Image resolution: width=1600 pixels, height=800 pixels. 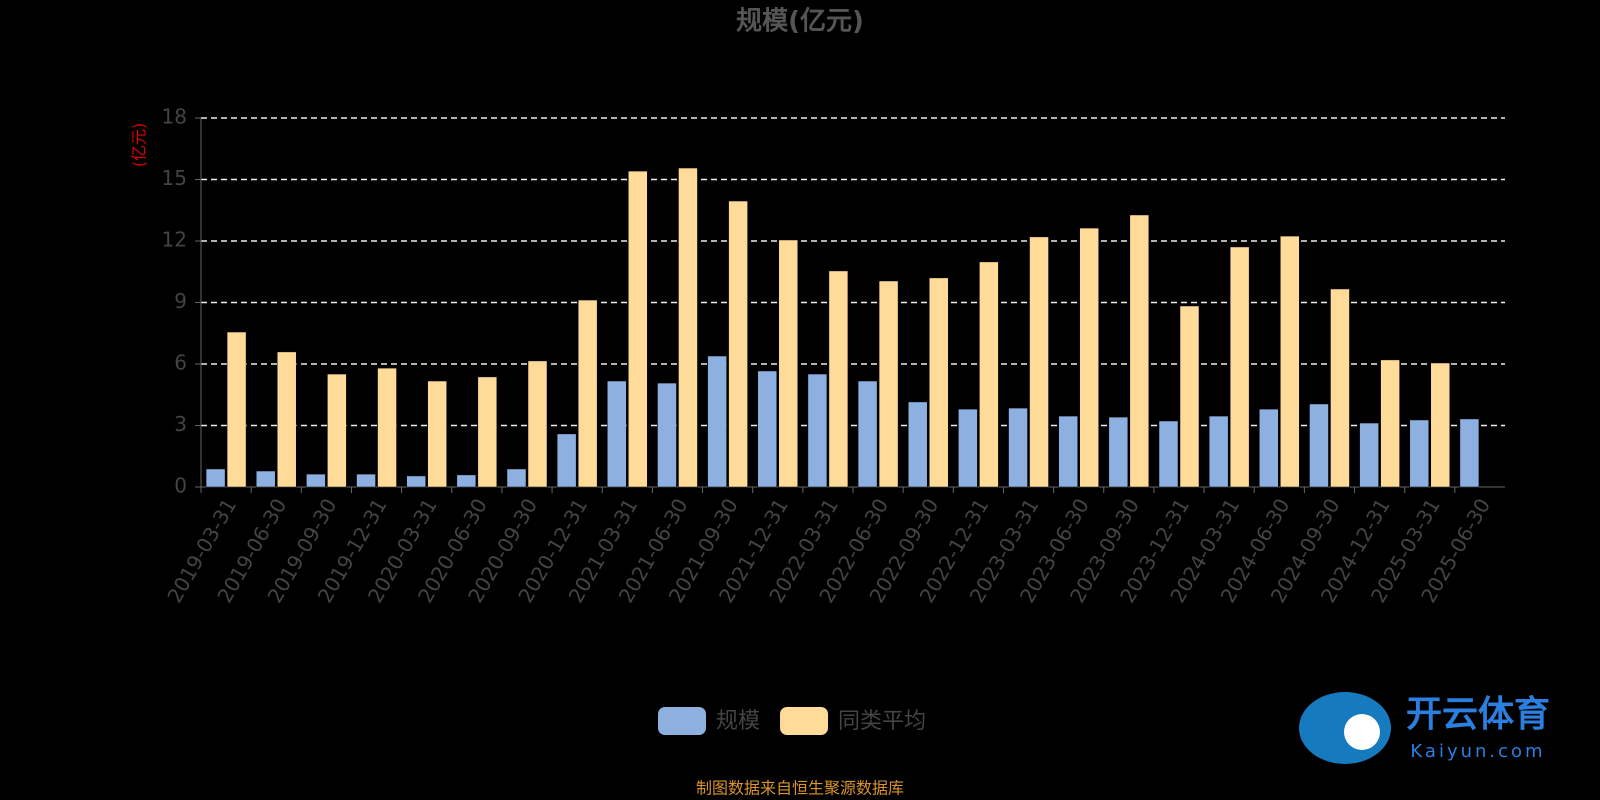 I want to click on y-tick-label: 12, so click(x=174, y=240).